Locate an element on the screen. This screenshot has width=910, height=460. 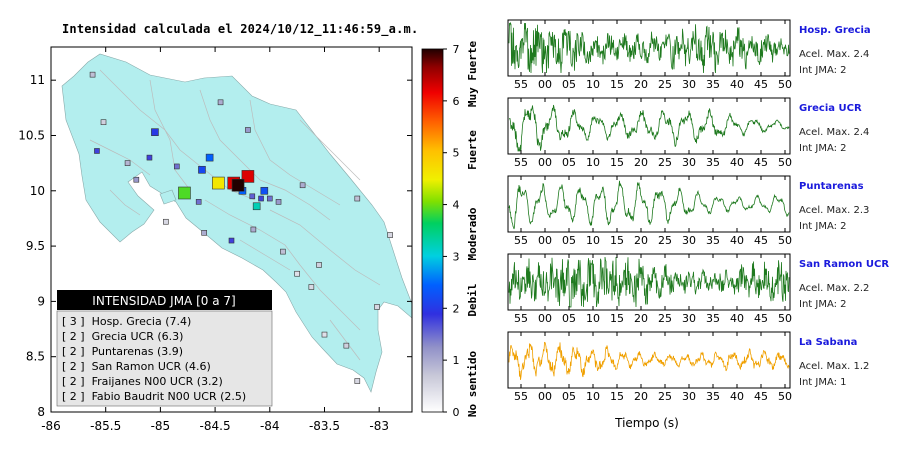
map-y-tick-label: 10.5 is located at coordinates (31, 135).